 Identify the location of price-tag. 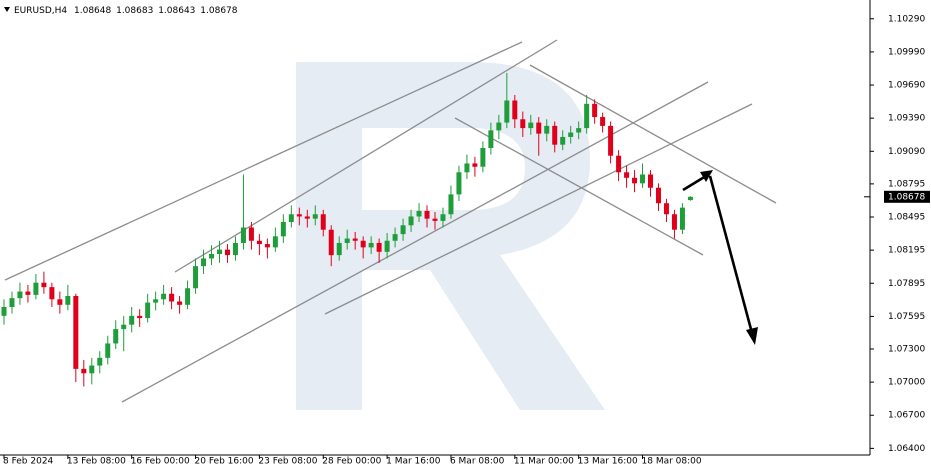
(907, 196).